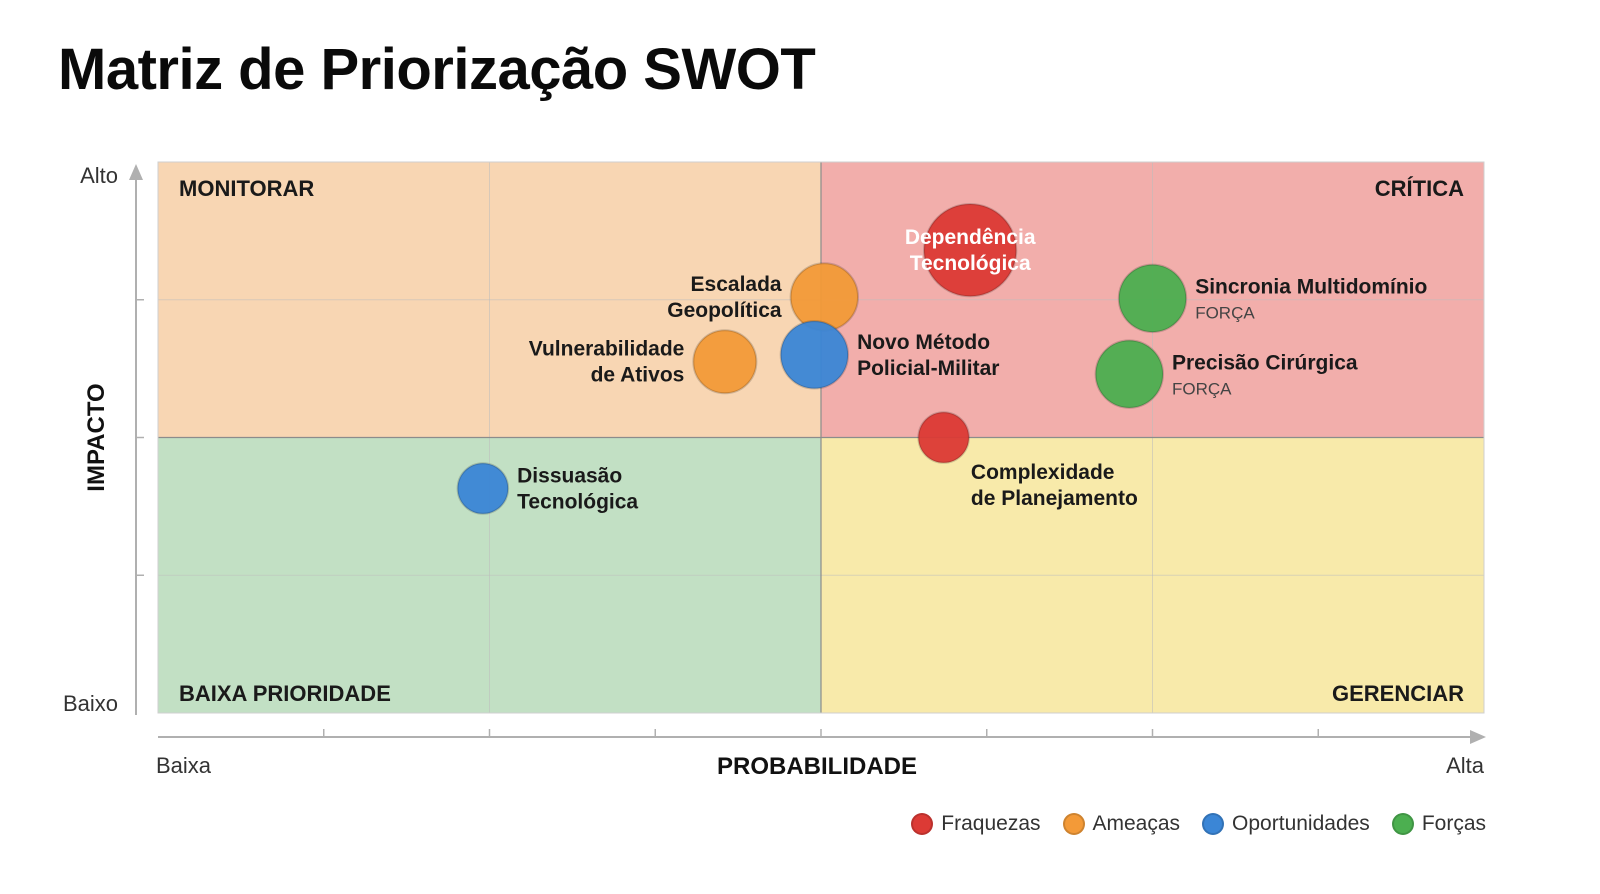 The width and height of the screenshot is (1600, 894). I want to click on legend-item-ameacas: Ameaças, so click(1121, 824).